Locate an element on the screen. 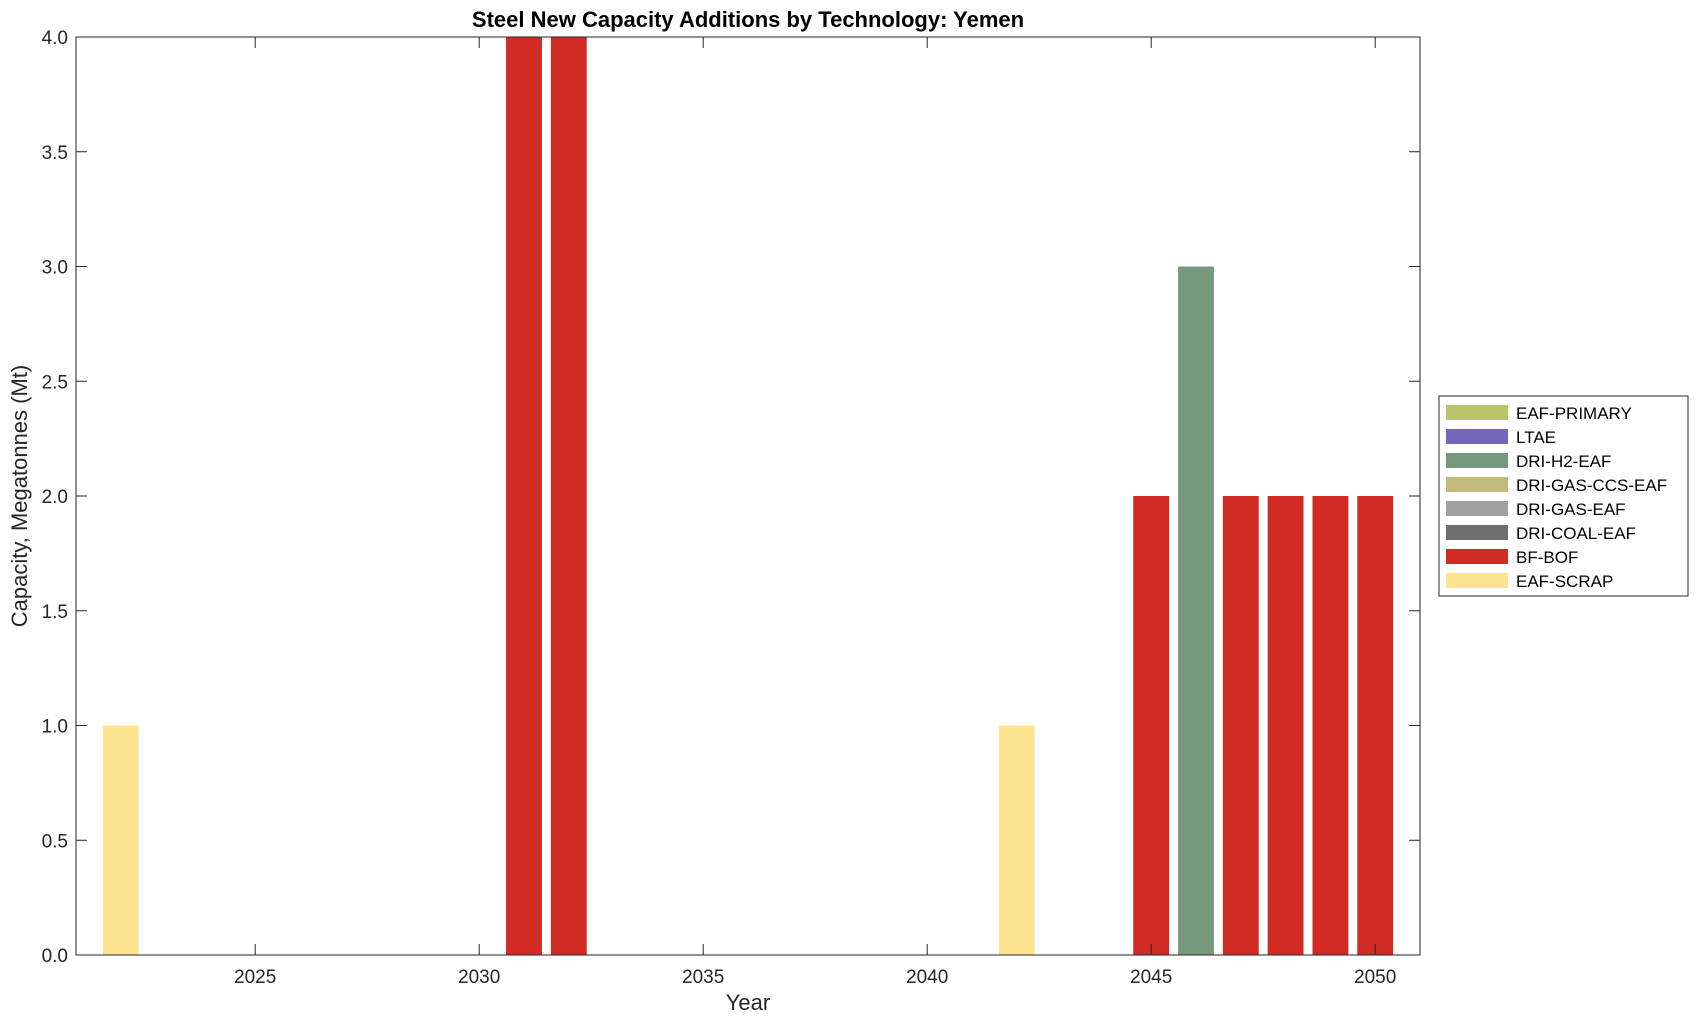 The image size is (1696, 1021). x-tick-label-2040: 2040 is located at coordinates (927, 977).